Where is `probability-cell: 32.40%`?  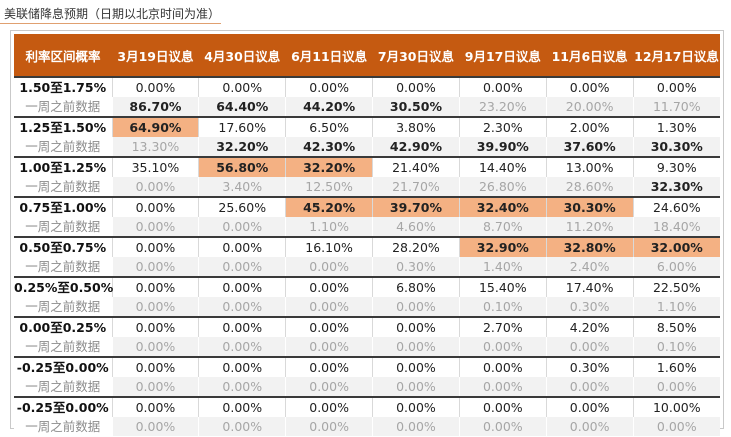
probability-cell: 32.40% is located at coordinates (502, 206).